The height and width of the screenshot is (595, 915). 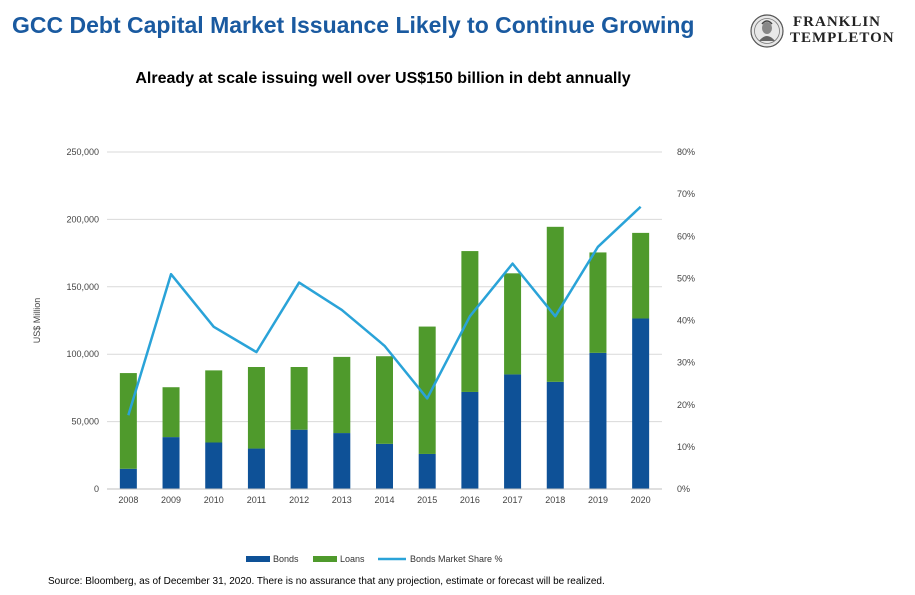 What do you see at coordinates (686, 321) in the screenshot?
I see `y2-tick-label: 40%` at bounding box center [686, 321].